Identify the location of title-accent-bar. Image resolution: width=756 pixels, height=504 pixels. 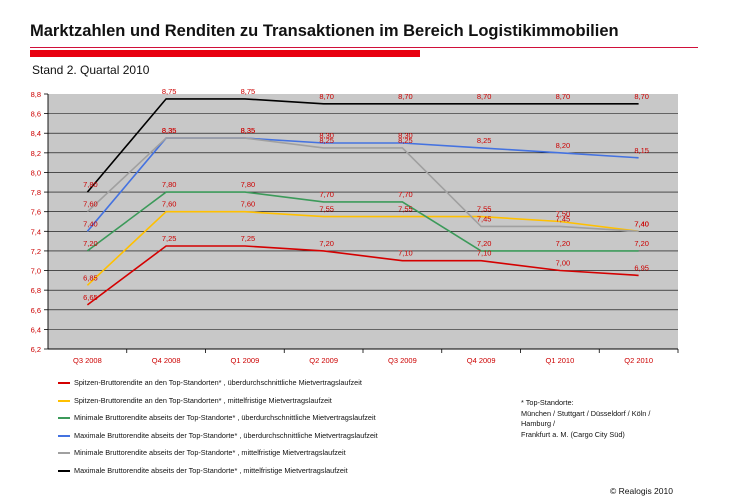
(225, 53).